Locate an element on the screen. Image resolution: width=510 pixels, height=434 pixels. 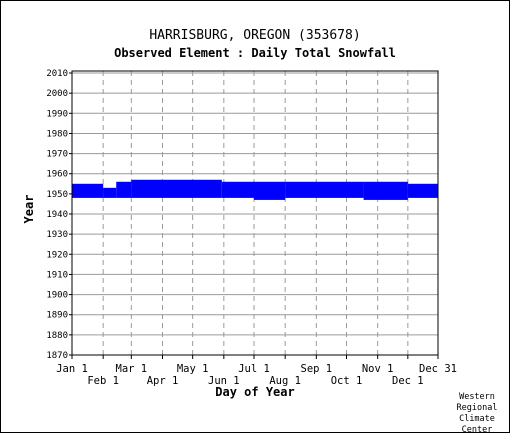
x-tick-label: Jul 1 is located at coordinates (254, 369).